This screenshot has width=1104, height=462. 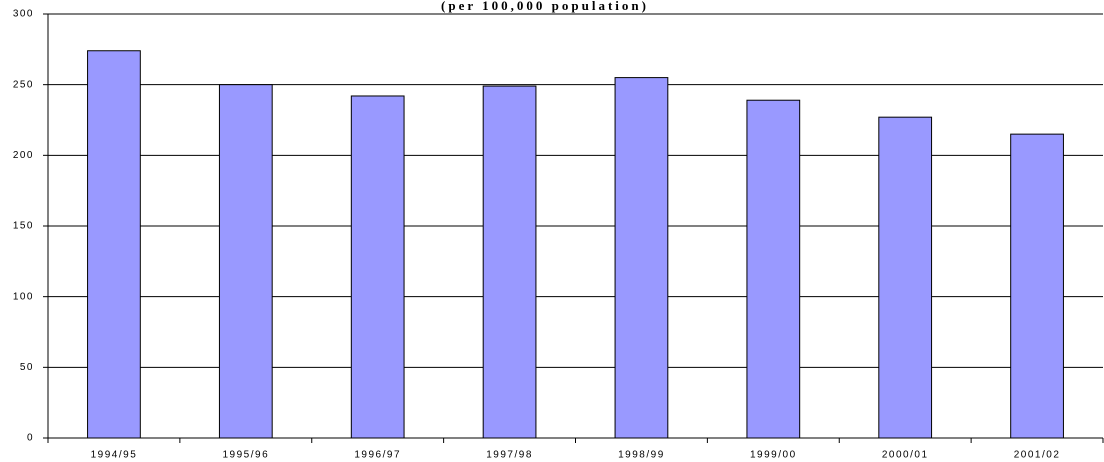 What do you see at coordinates (1037, 455) in the screenshot?
I see `x-tick-label: 2001/02` at bounding box center [1037, 455].